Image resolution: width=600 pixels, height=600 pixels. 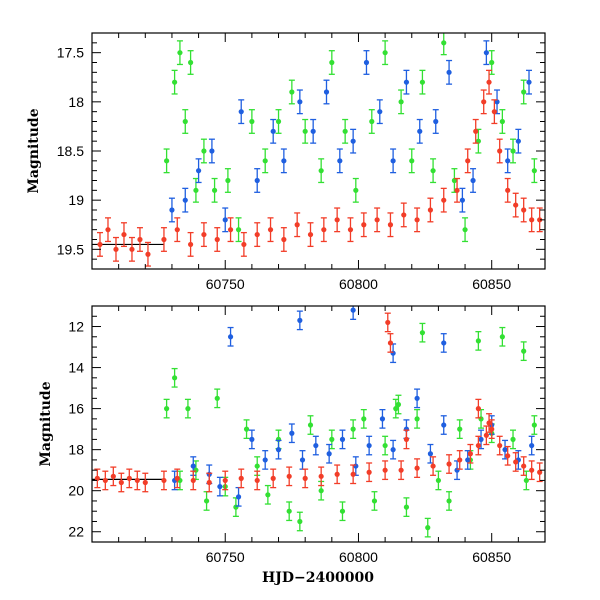 I want to click on top-y-tick-label-4: 19.5, so click(x=70, y=249).